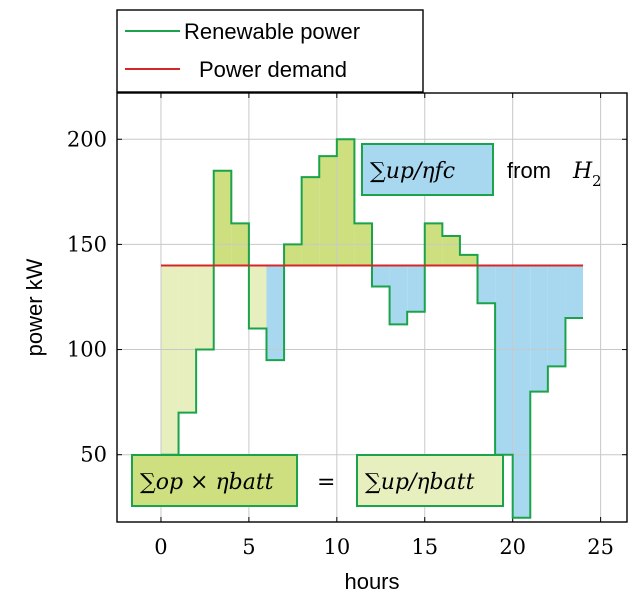 This screenshot has width=637, height=602. What do you see at coordinates (600, 547) in the screenshot?
I see `x-tick-label: 25` at bounding box center [600, 547].